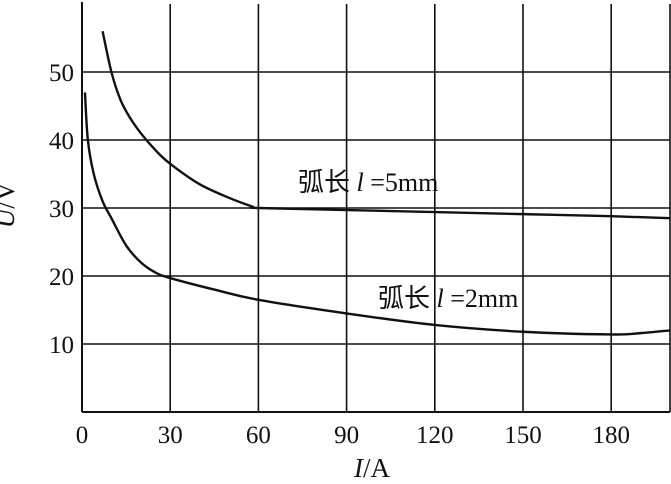  What do you see at coordinates (61, 73) in the screenshot?
I see `y-tick-label: 50` at bounding box center [61, 73].